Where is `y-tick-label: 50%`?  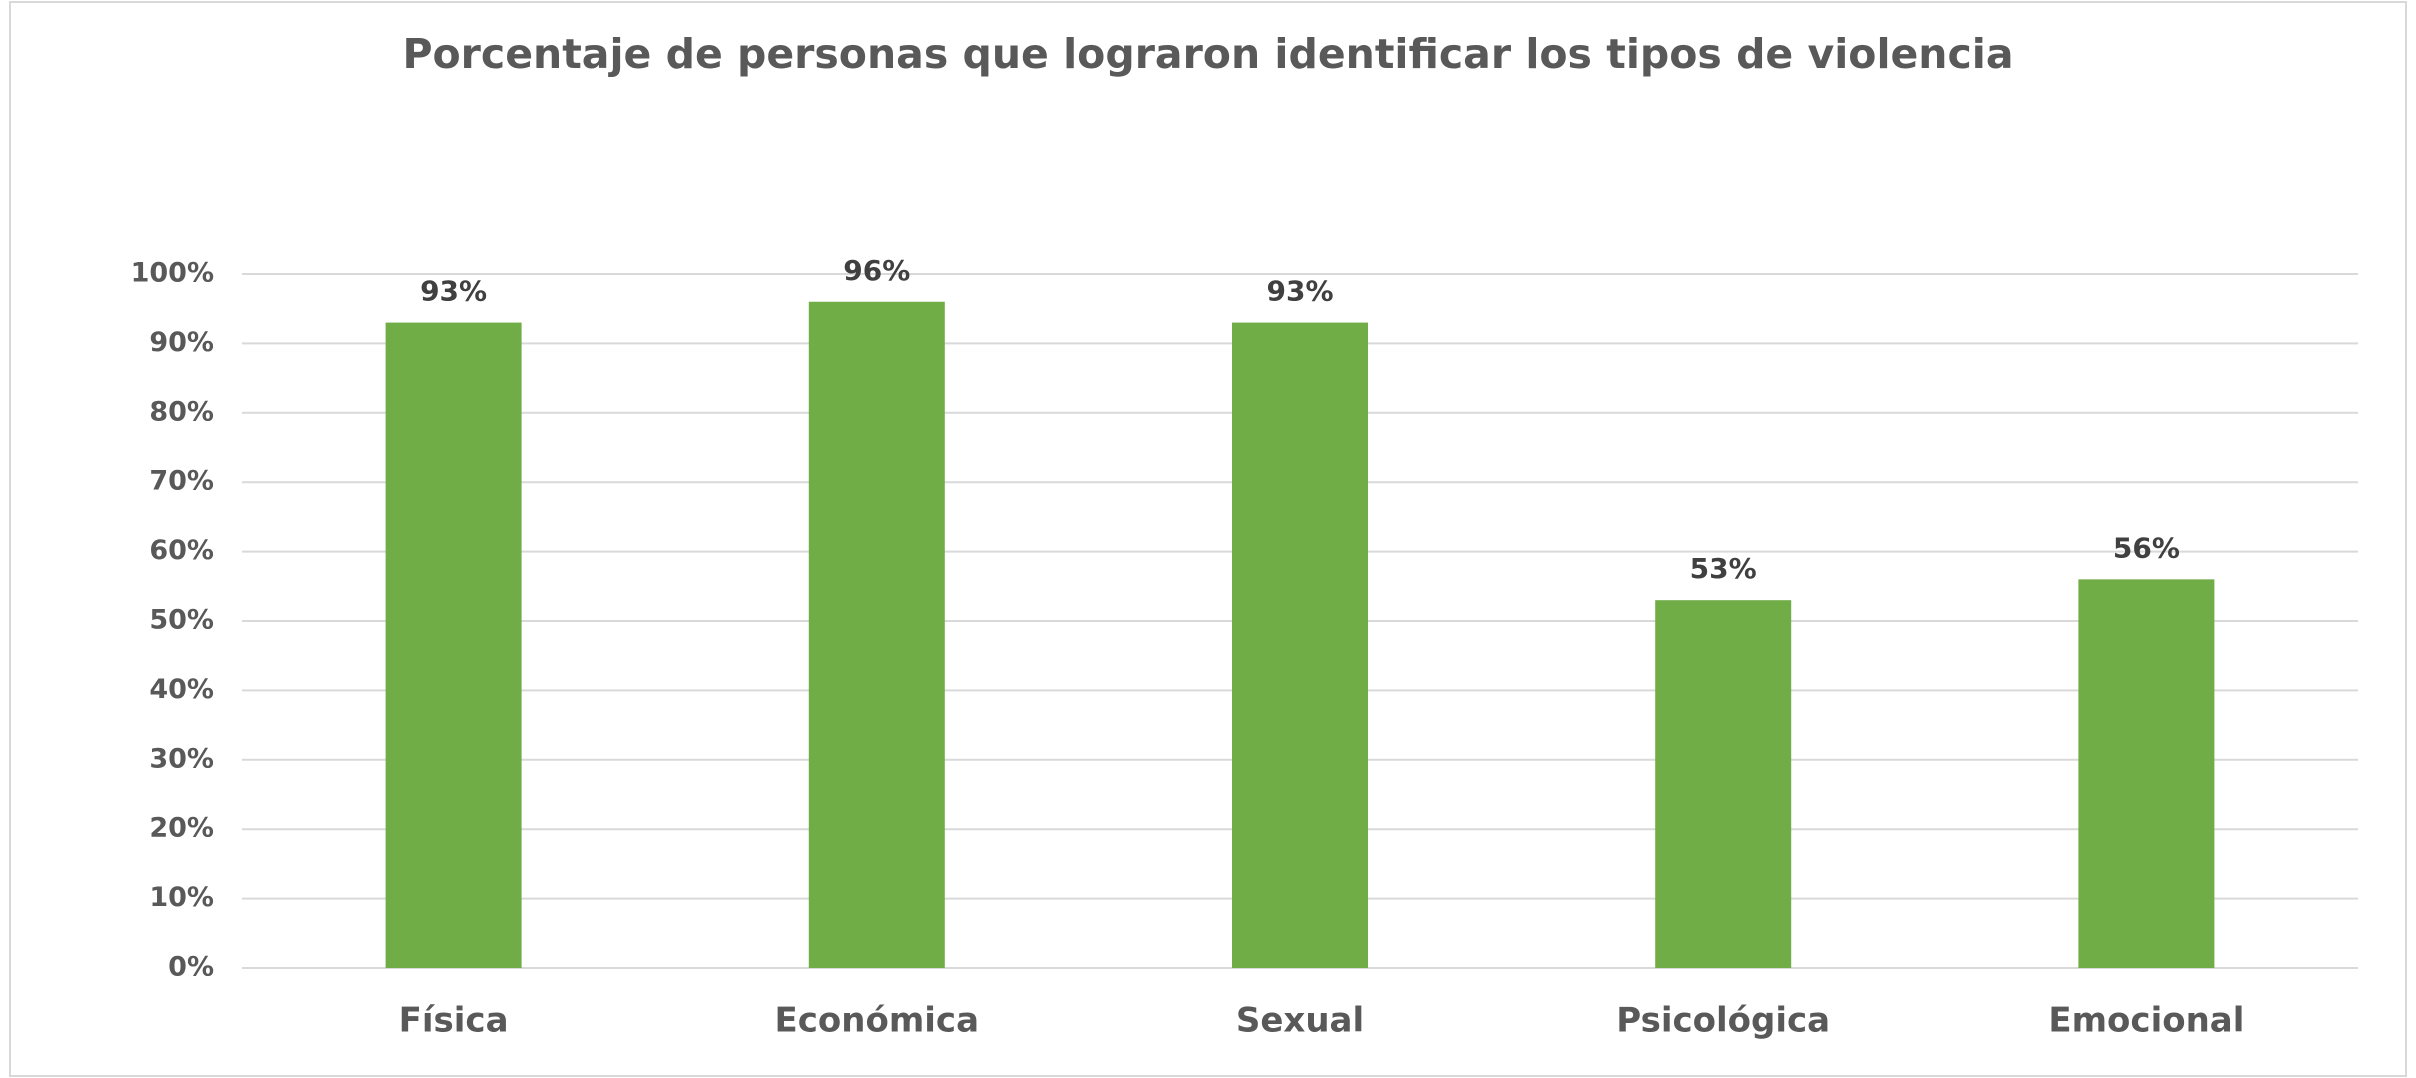
y-tick-label: 50% is located at coordinates (181, 620).